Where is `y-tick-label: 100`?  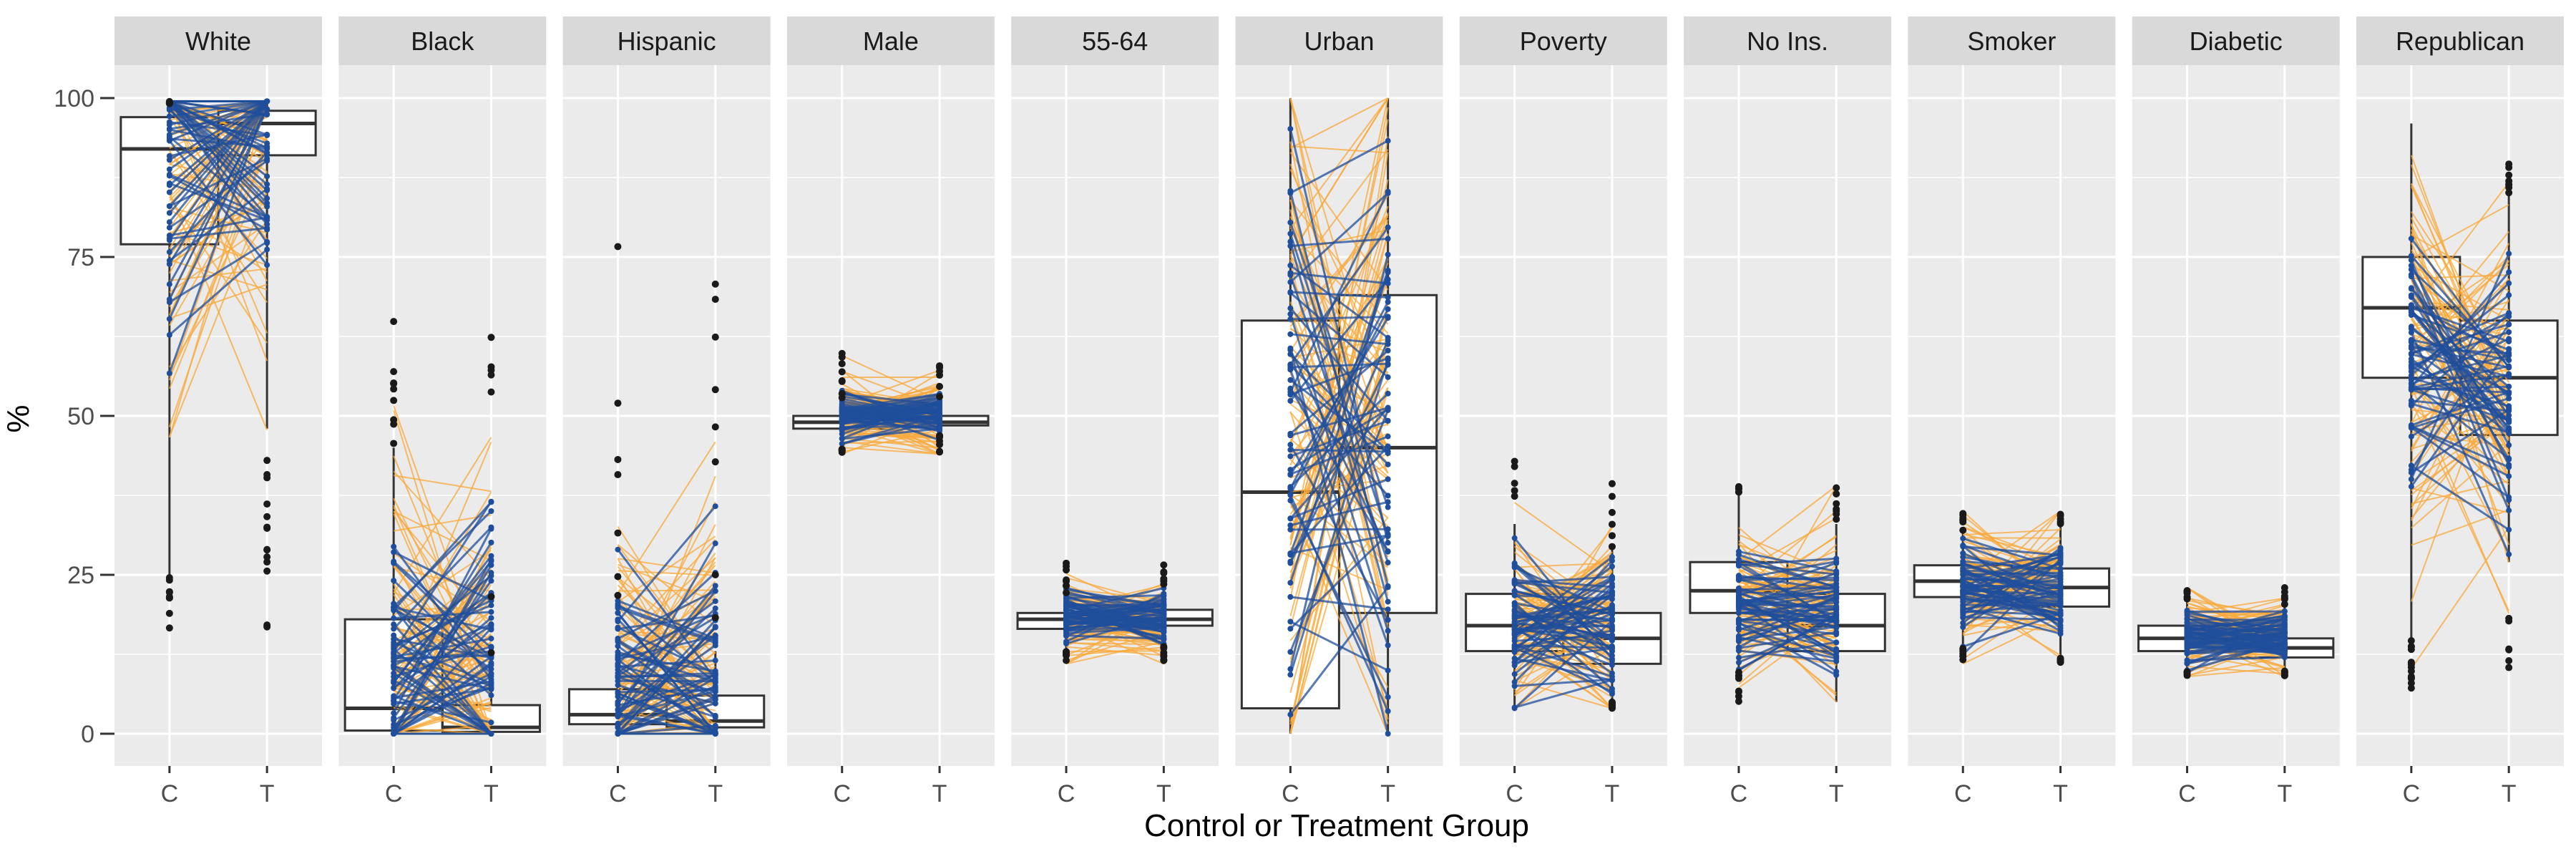
y-tick-label: 100 is located at coordinates (74, 99).